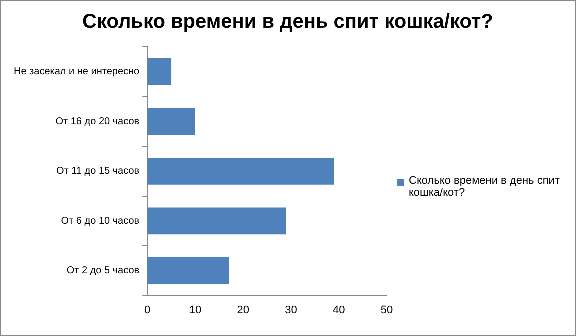  What do you see at coordinates (288, 22) in the screenshot?
I see `chart-title: Сколько времени в день спит кошка/кот?` at bounding box center [288, 22].